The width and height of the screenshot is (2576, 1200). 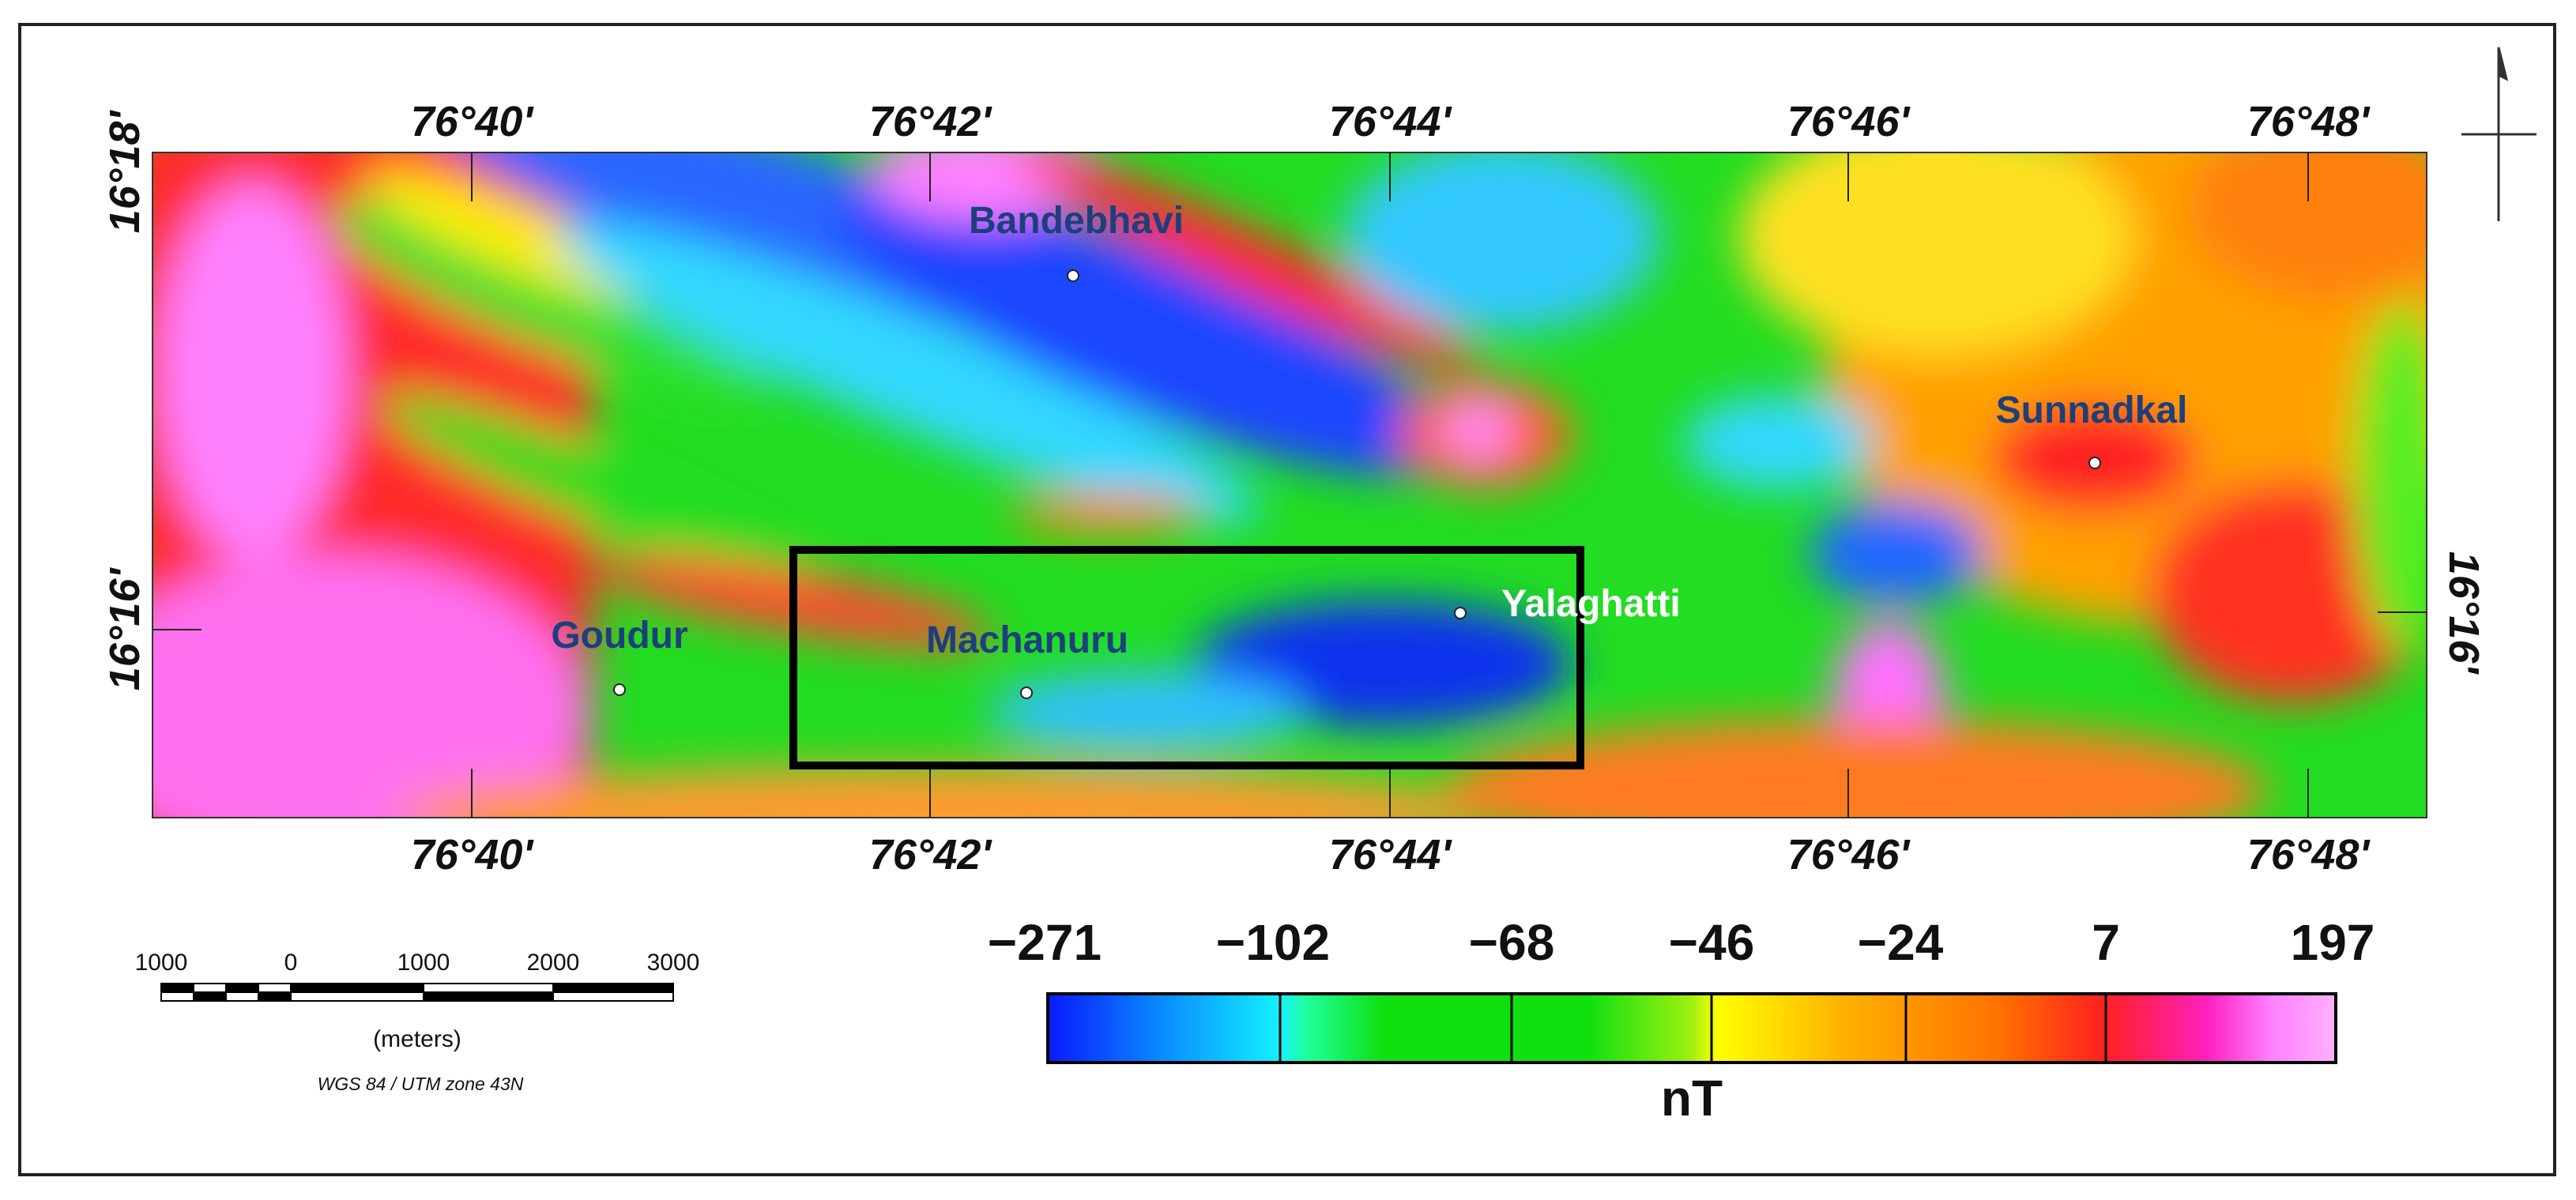 What do you see at coordinates (1712, 942) in the screenshot?
I see `colorbar-label: −46` at bounding box center [1712, 942].